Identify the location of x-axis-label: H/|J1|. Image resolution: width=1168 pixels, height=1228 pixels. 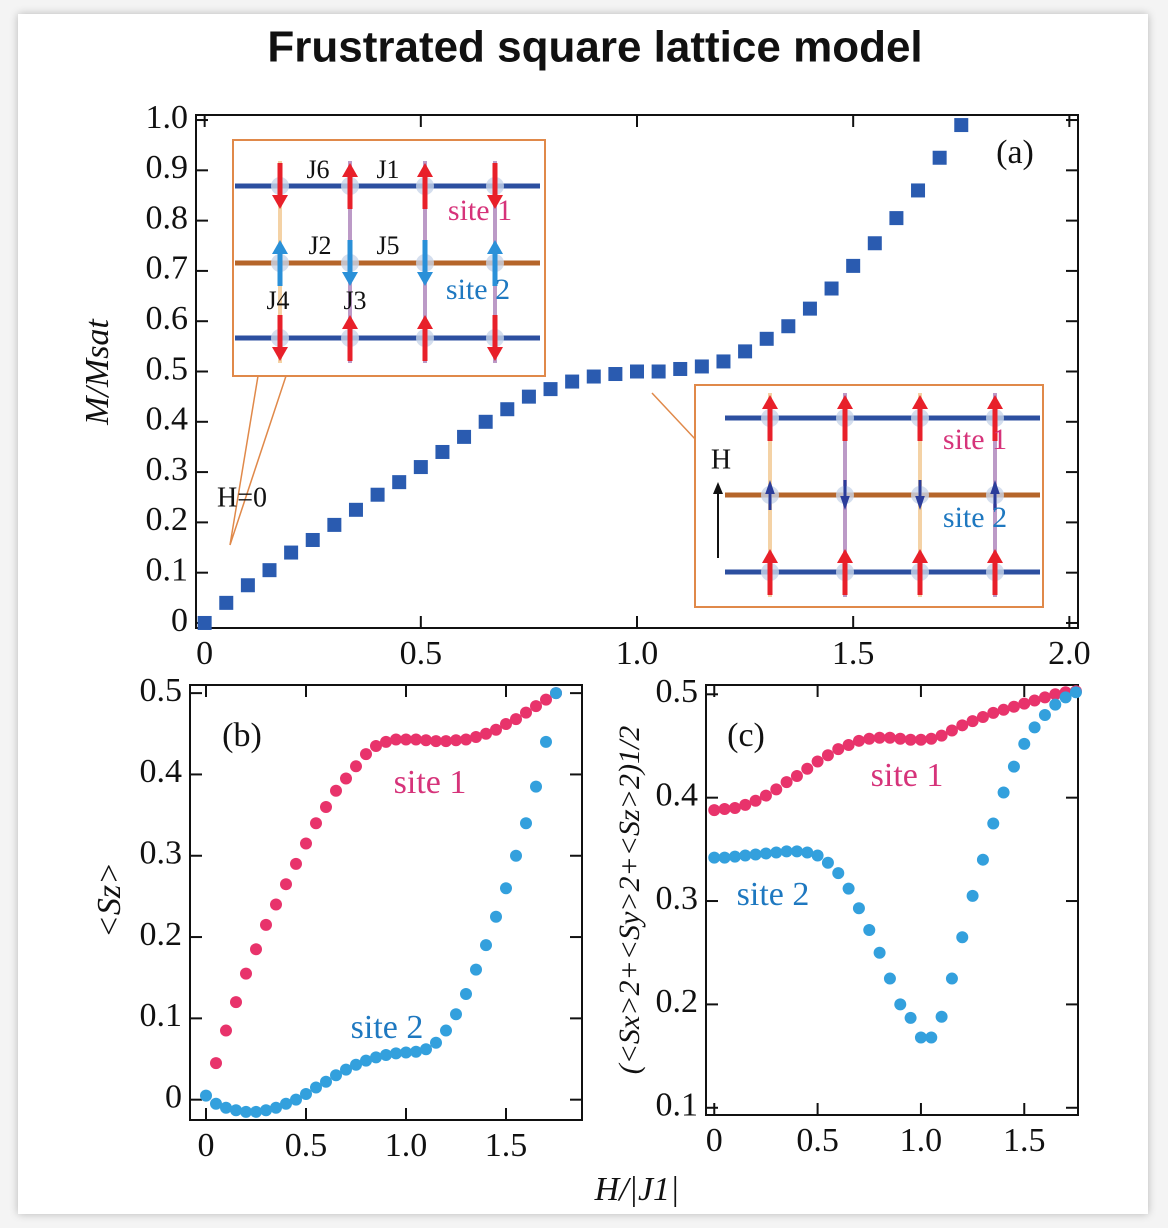
(637, 1189).